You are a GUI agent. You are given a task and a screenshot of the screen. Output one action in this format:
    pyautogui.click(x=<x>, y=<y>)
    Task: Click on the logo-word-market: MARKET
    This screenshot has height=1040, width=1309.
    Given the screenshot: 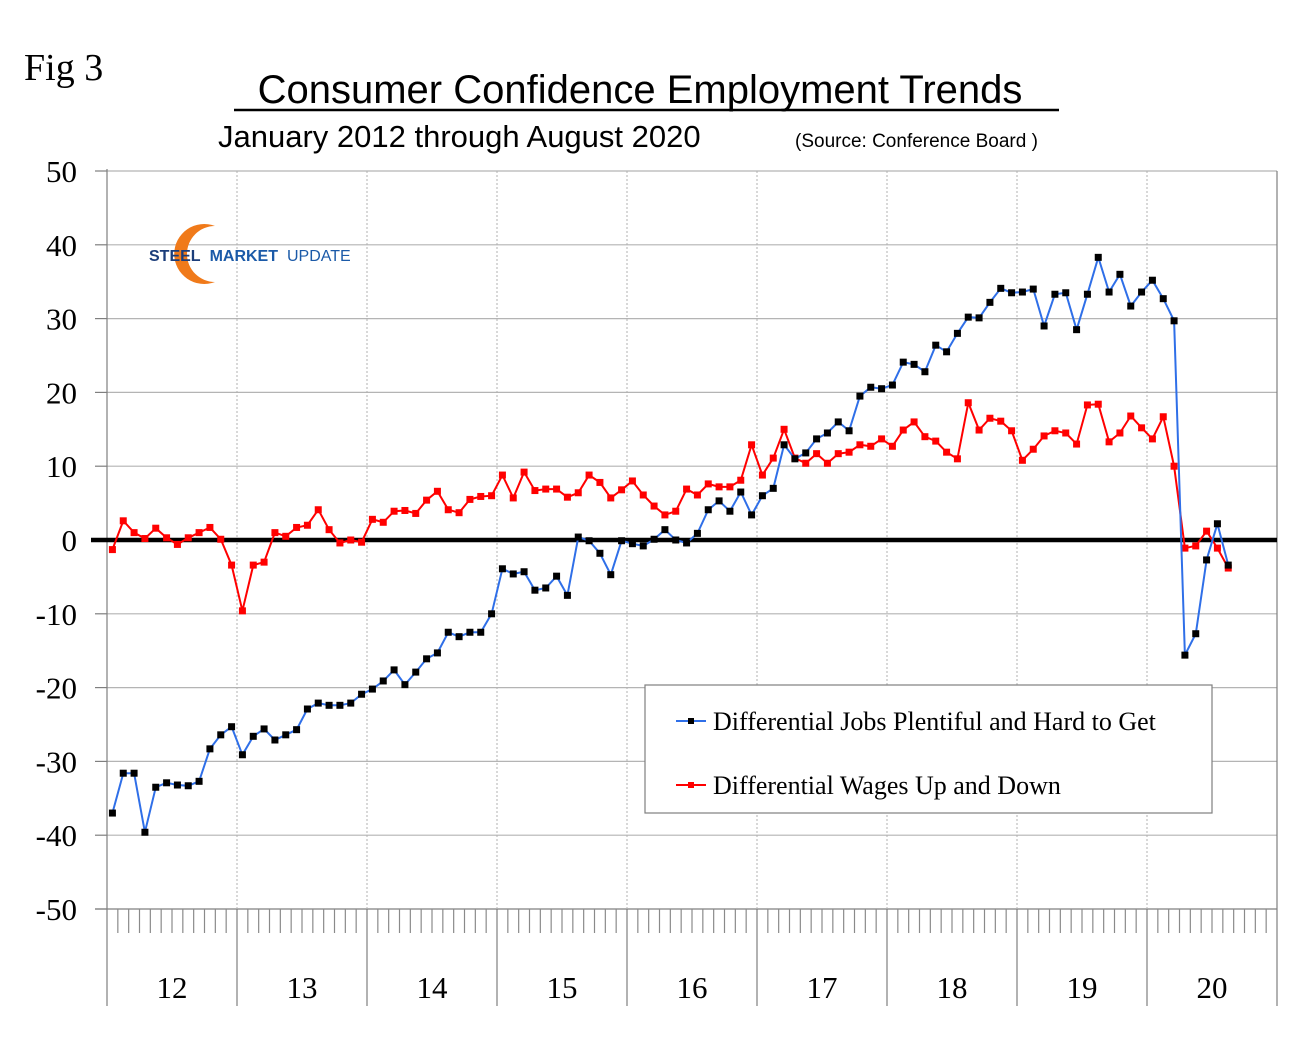 What is the action you would take?
    pyautogui.click(x=244, y=256)
    